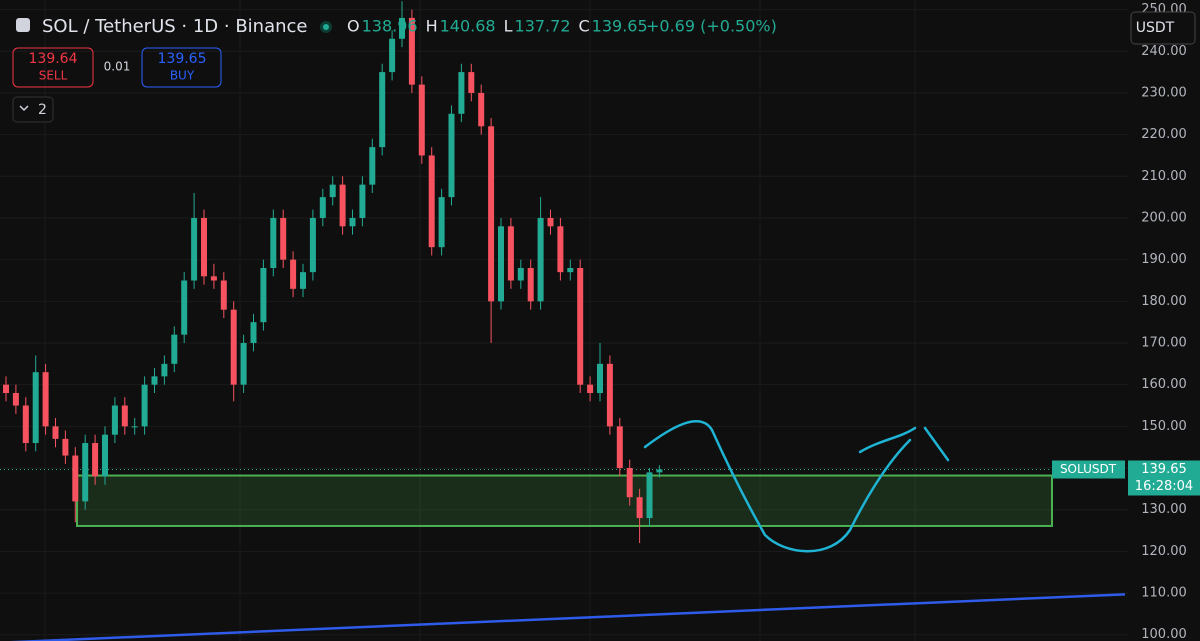 The width and height of the screenshot is (1200, 641). I want to click on y-tick-label: 200.00, so click(1164, 217).